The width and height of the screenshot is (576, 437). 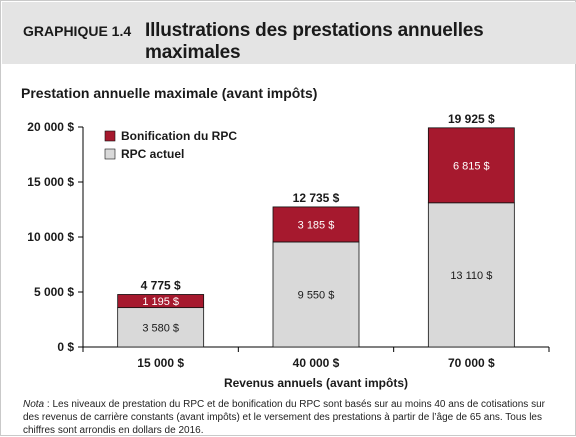 I want to click on segment-value-label: 9 550 $, so click(x=316, y=295).